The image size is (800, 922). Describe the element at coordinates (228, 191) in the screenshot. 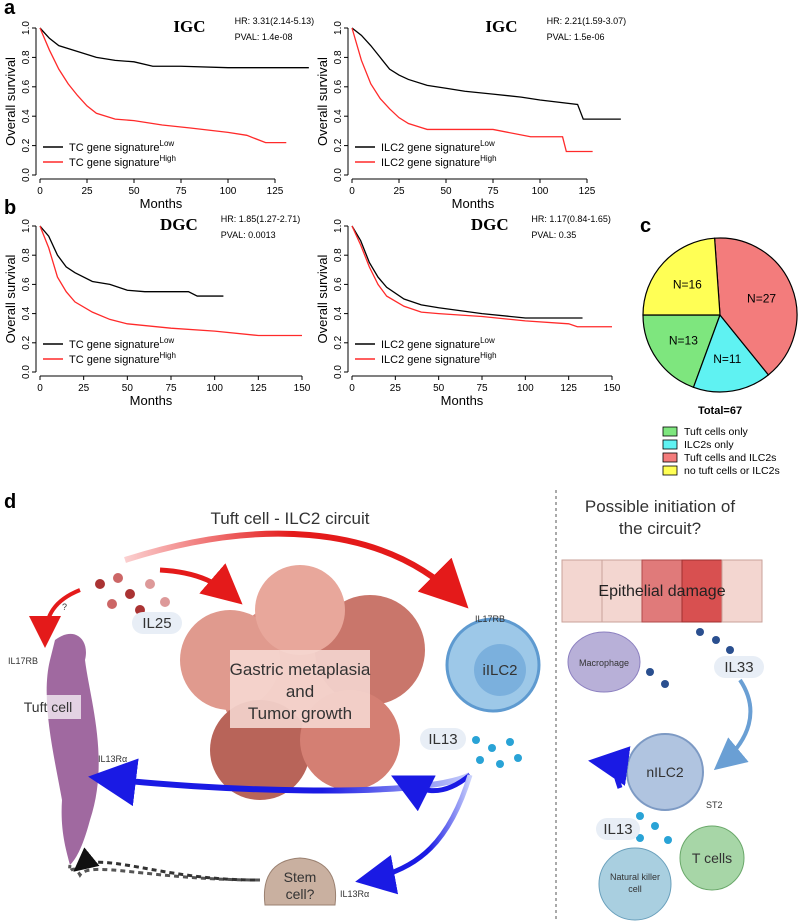

I see `x-tick-label: 100` at that location.